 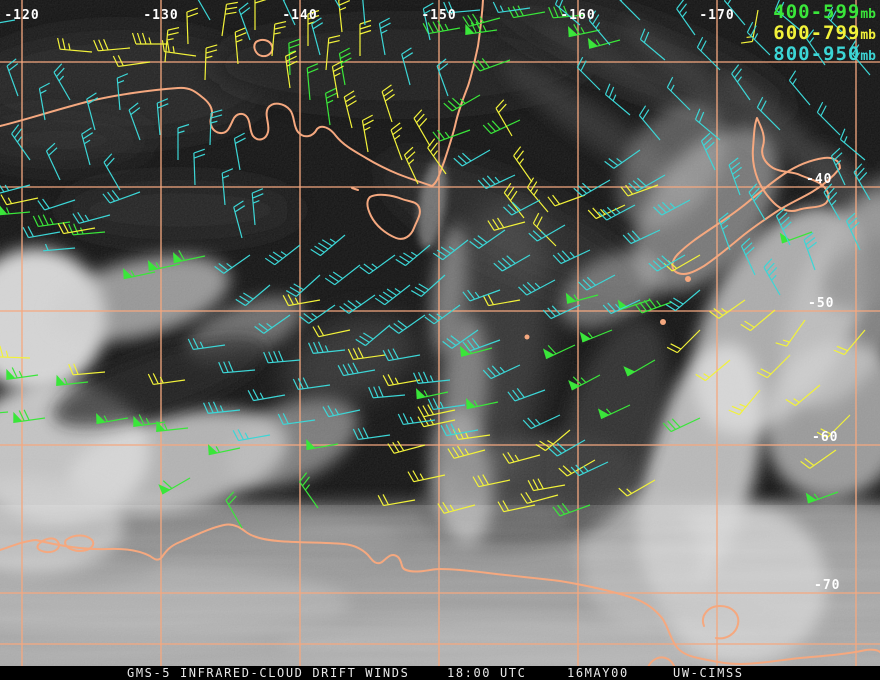 I want to click on pressure-legend: 400-599mb 600-799mb 800-950mb, so click(x=824, y=33).